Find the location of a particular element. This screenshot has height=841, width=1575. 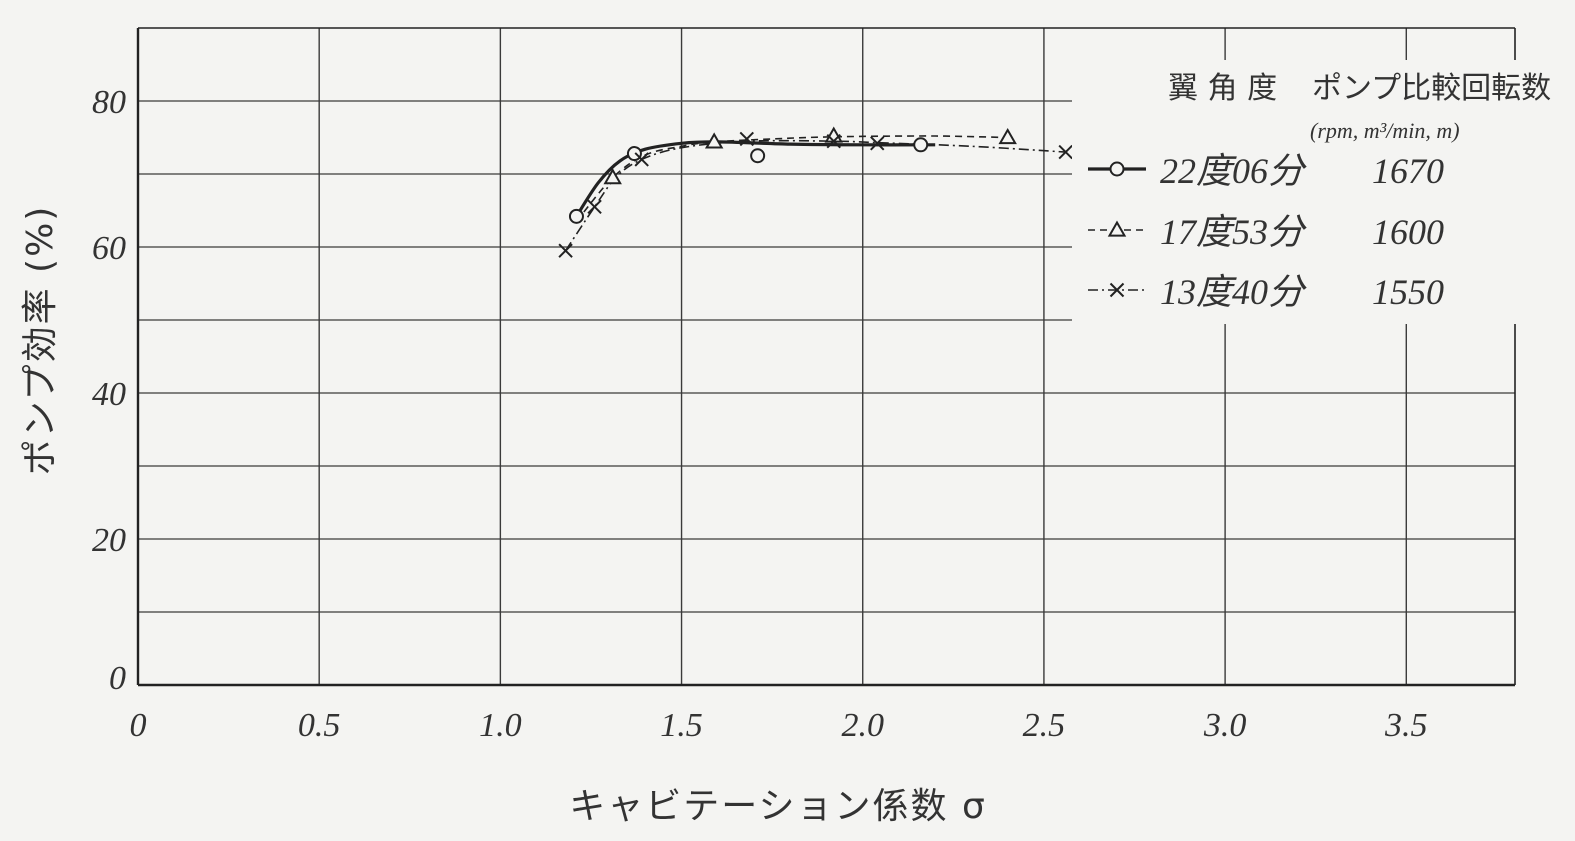

y-tick-label: 20 is located at coordinates (109, 540).